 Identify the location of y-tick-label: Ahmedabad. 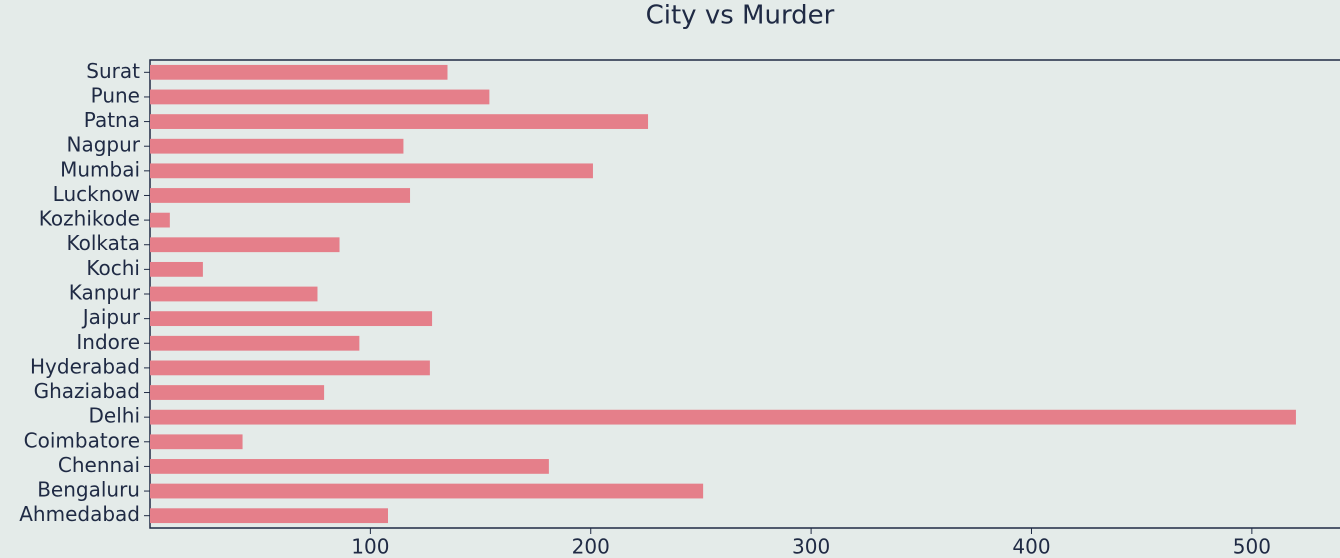
(79, 514).